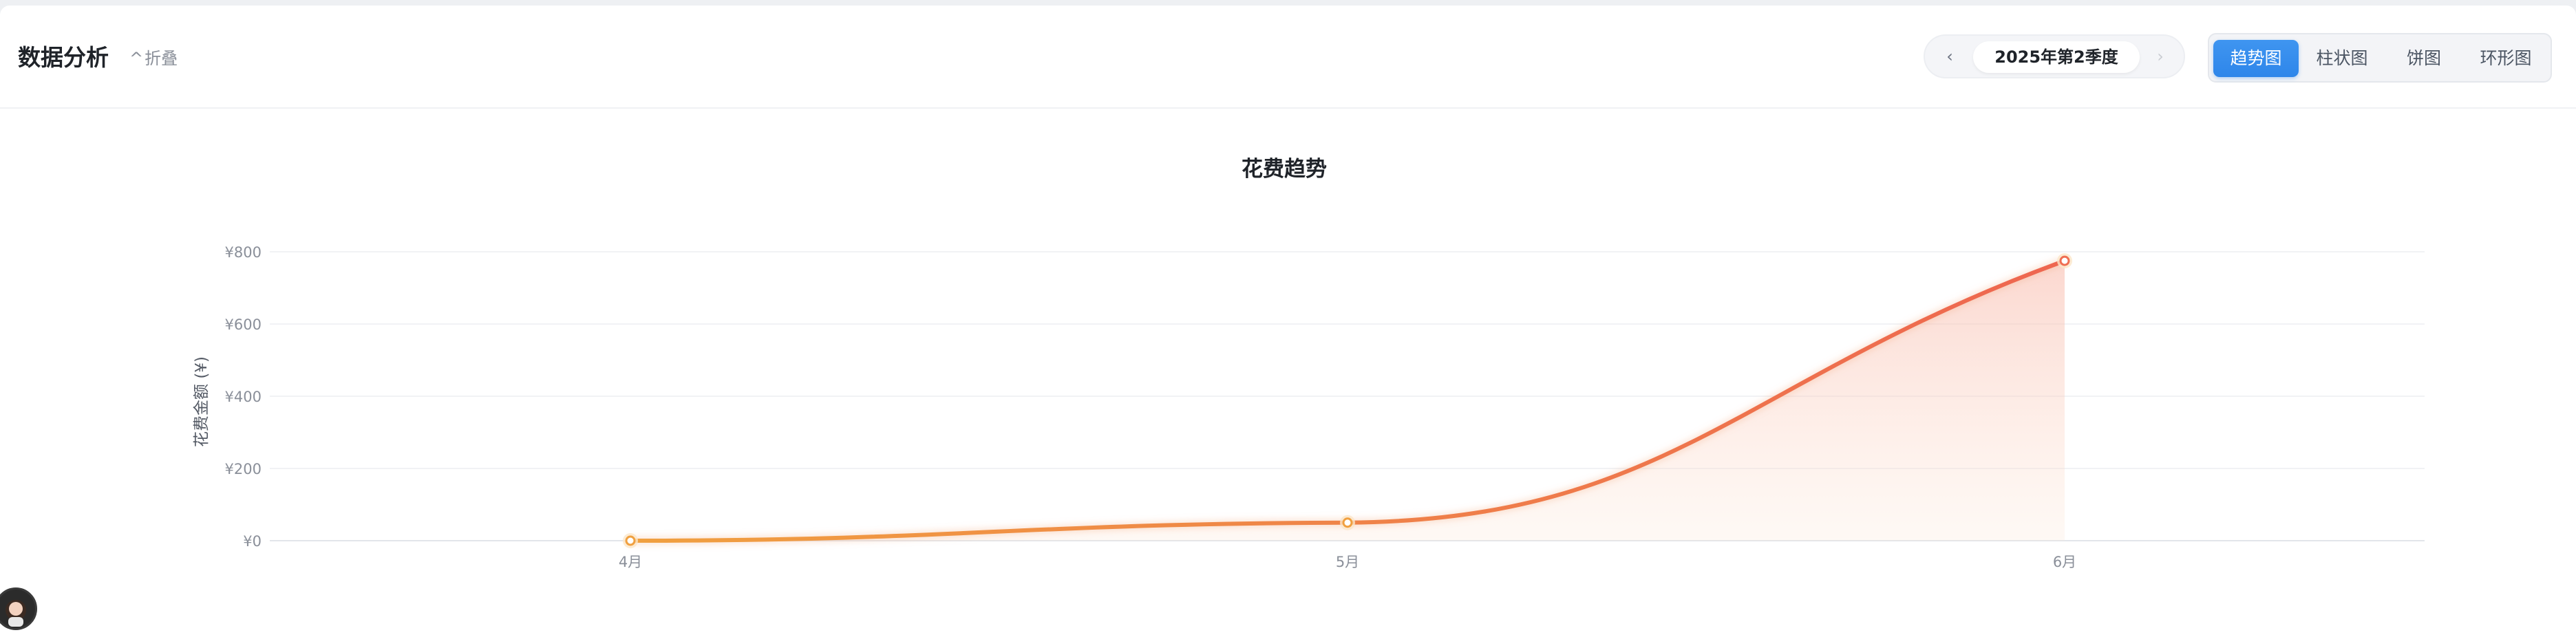 Image resolution: width=2576 pixels, height=637 pixels. What do you see at coordinates (1347, 562) in the screenshot?
I see `x-tick-label: 5月` at bounding box center [1347, 562].